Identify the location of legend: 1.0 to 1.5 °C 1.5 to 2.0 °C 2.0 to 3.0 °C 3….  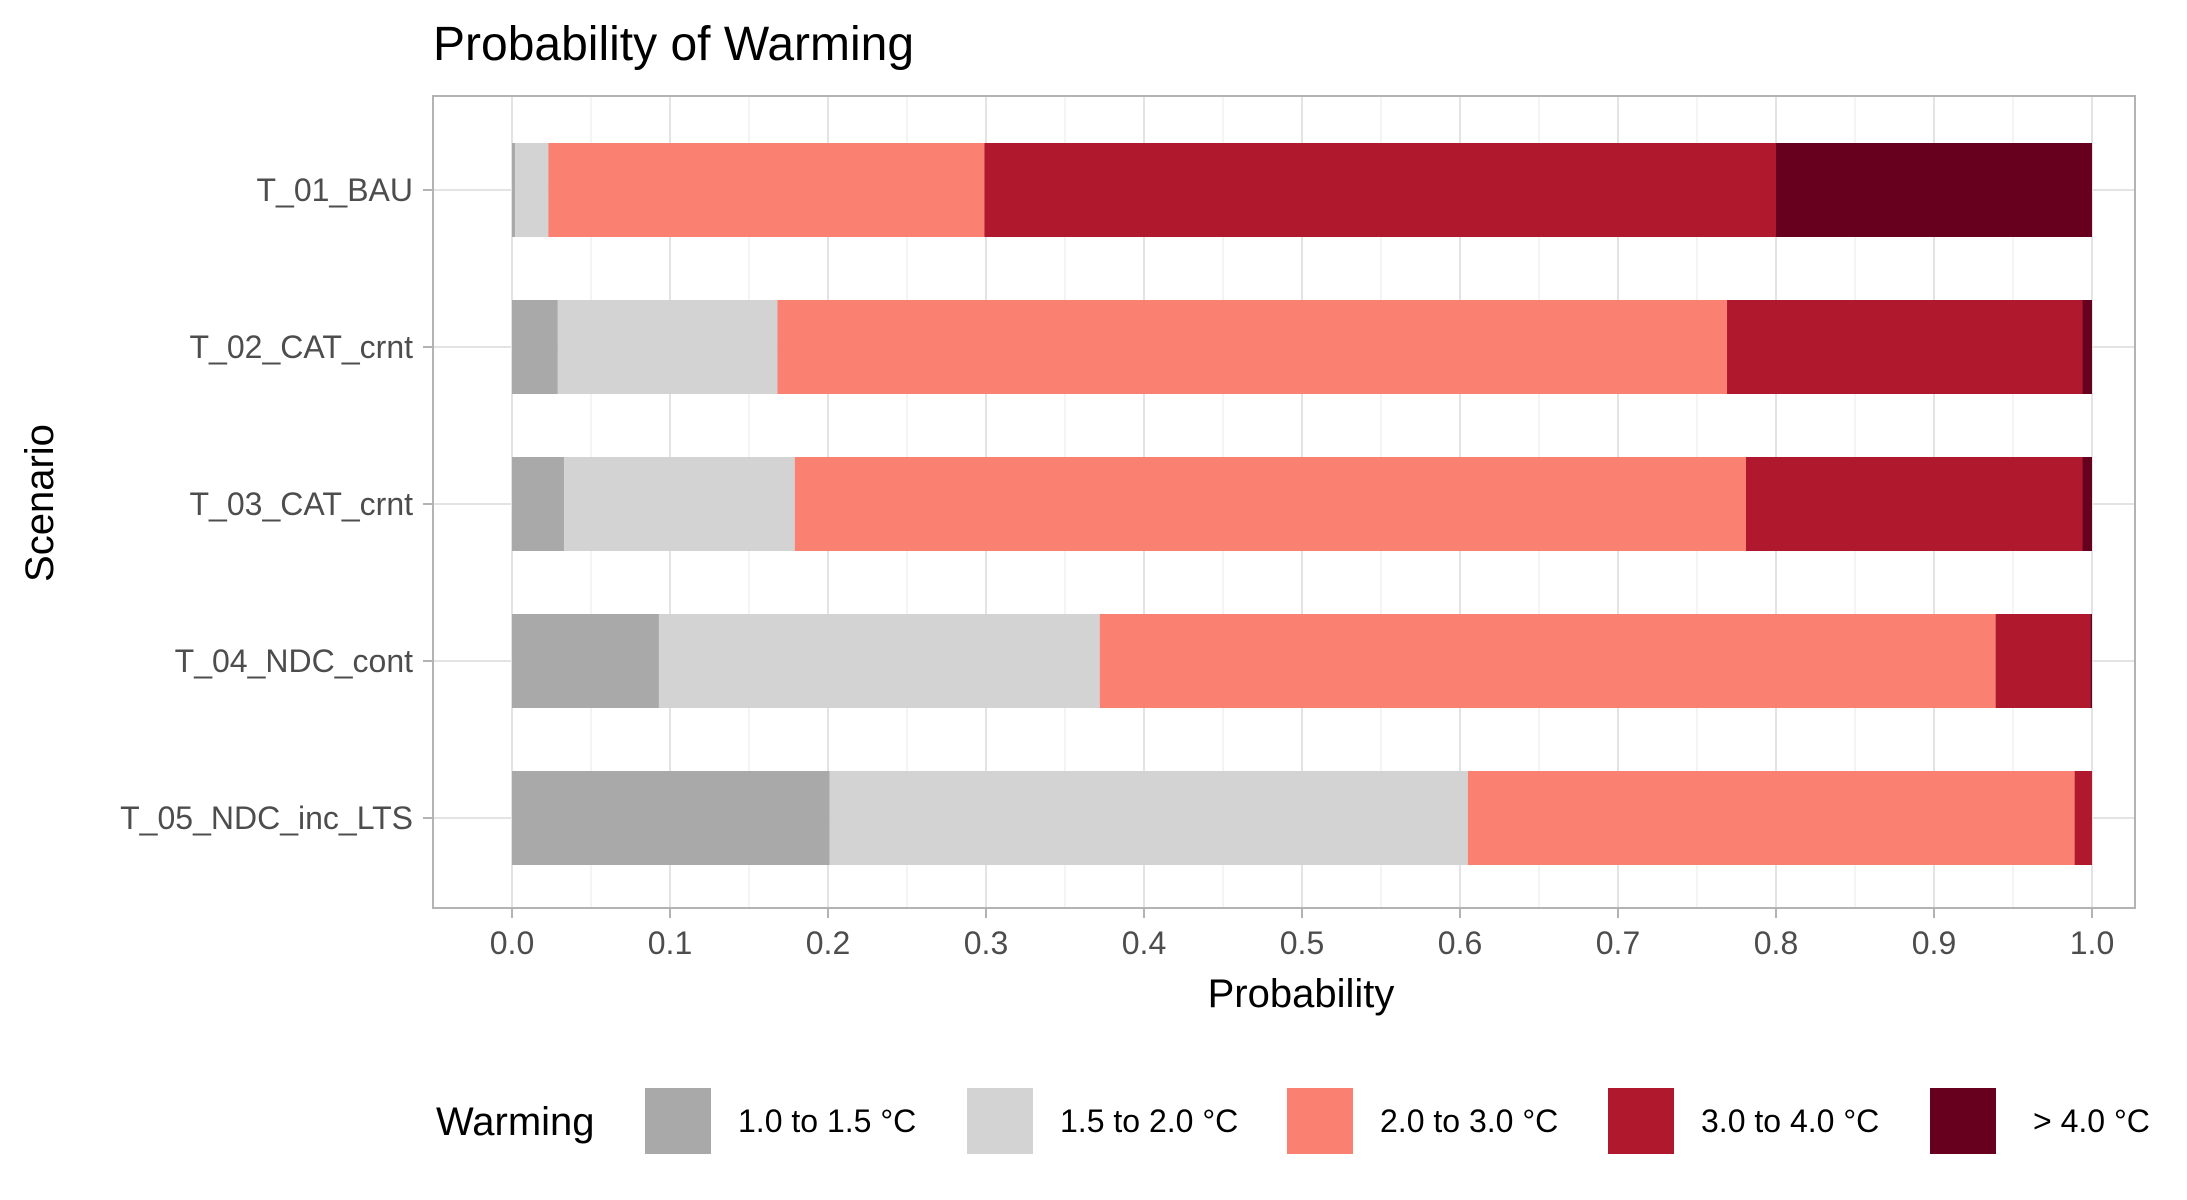
(1397, 1121).